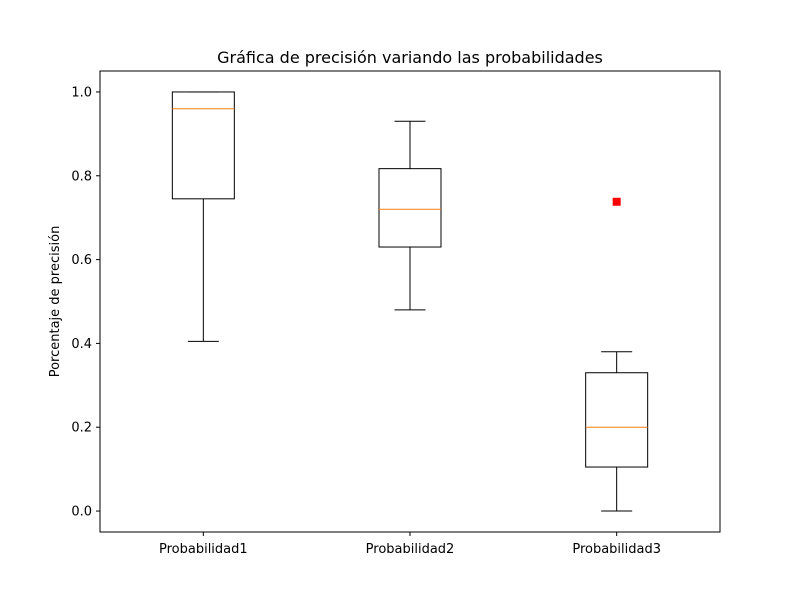 This screenshot has width=800, height=598. I want to click on x-tick-label: Probabilidad1, so click(203, 549).